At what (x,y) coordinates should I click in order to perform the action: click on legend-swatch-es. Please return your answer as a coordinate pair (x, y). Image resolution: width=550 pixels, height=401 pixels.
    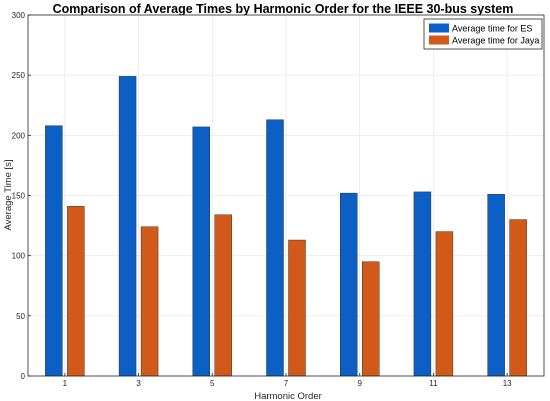
    Looking at the image, I should click on (439, 28).